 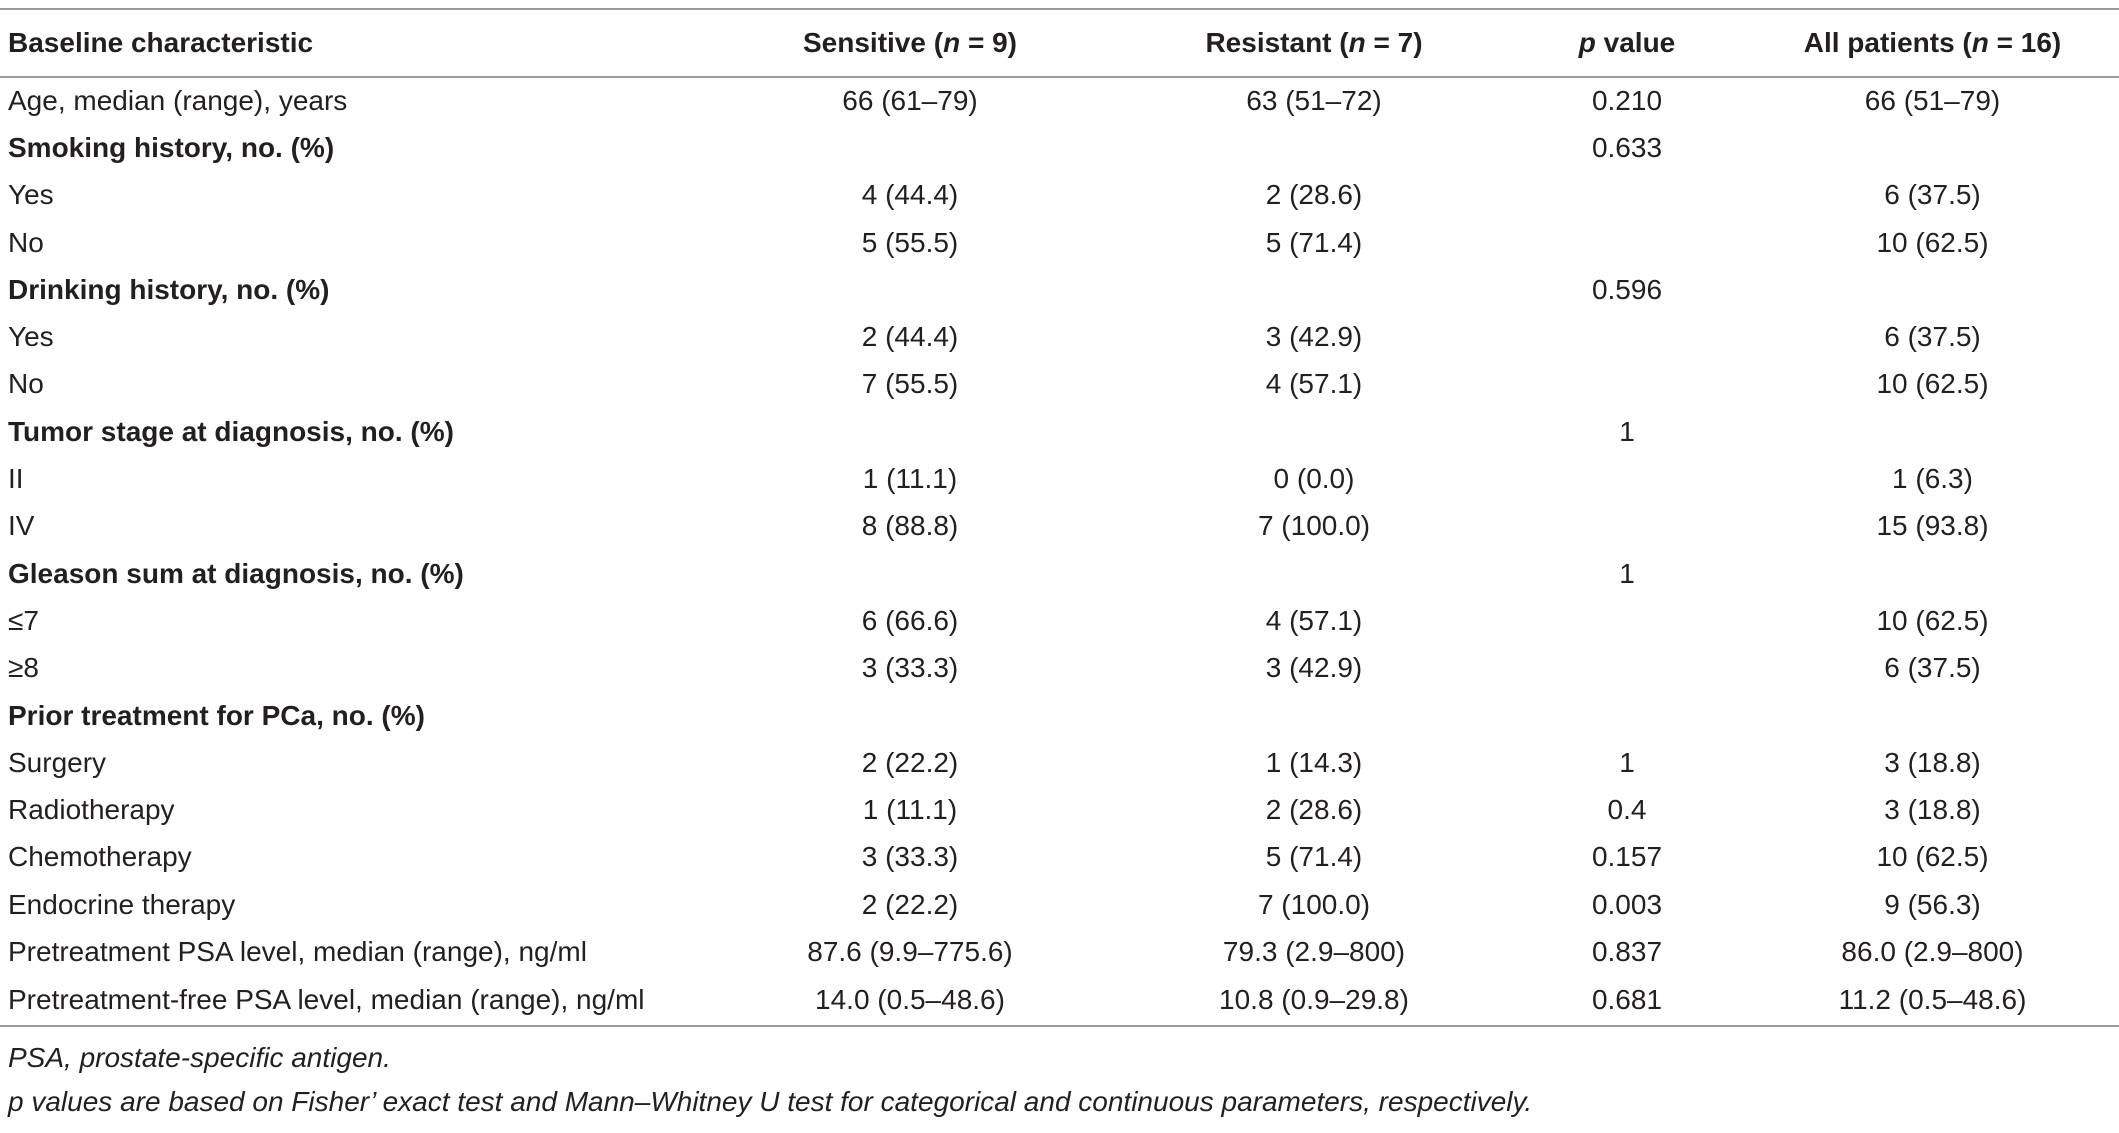 What do you see at coordinates (1314, 101) in the screenshot?
I see `resistant-value-cell: 63 (51–72)` at bounding box center [1314, 101].